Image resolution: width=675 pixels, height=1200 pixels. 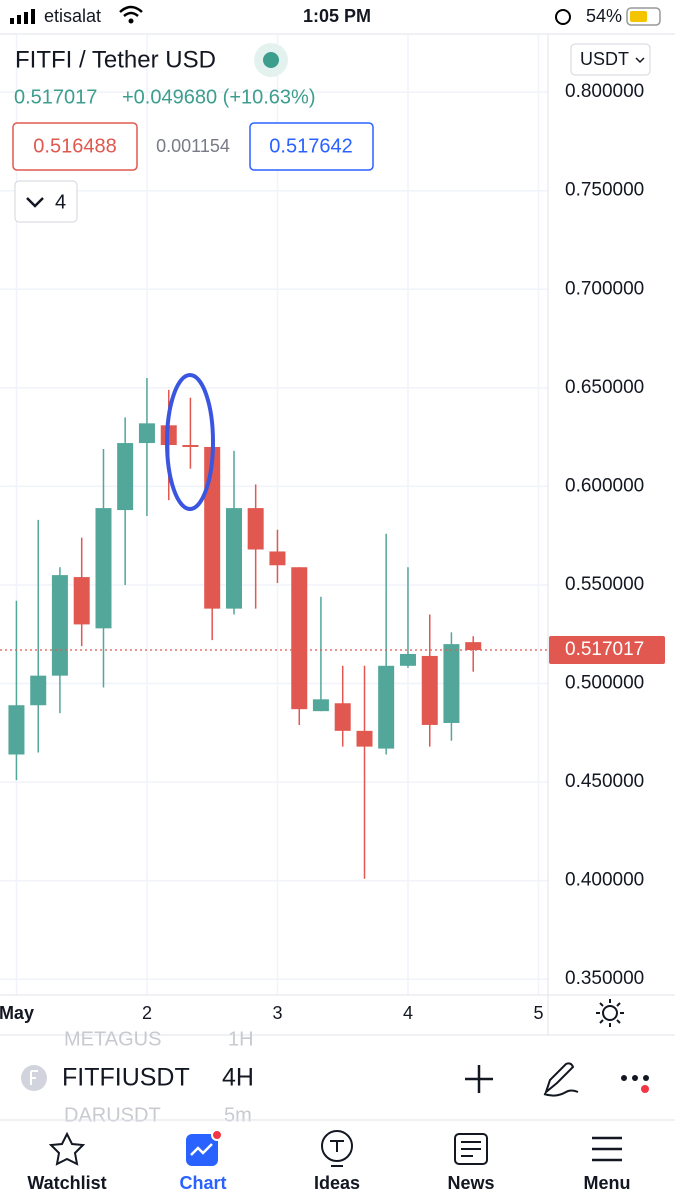 What do you see at coordinates (604, 16) in the screenshot?
I see `battery-level: 54%` at bounding box center [604, 16].